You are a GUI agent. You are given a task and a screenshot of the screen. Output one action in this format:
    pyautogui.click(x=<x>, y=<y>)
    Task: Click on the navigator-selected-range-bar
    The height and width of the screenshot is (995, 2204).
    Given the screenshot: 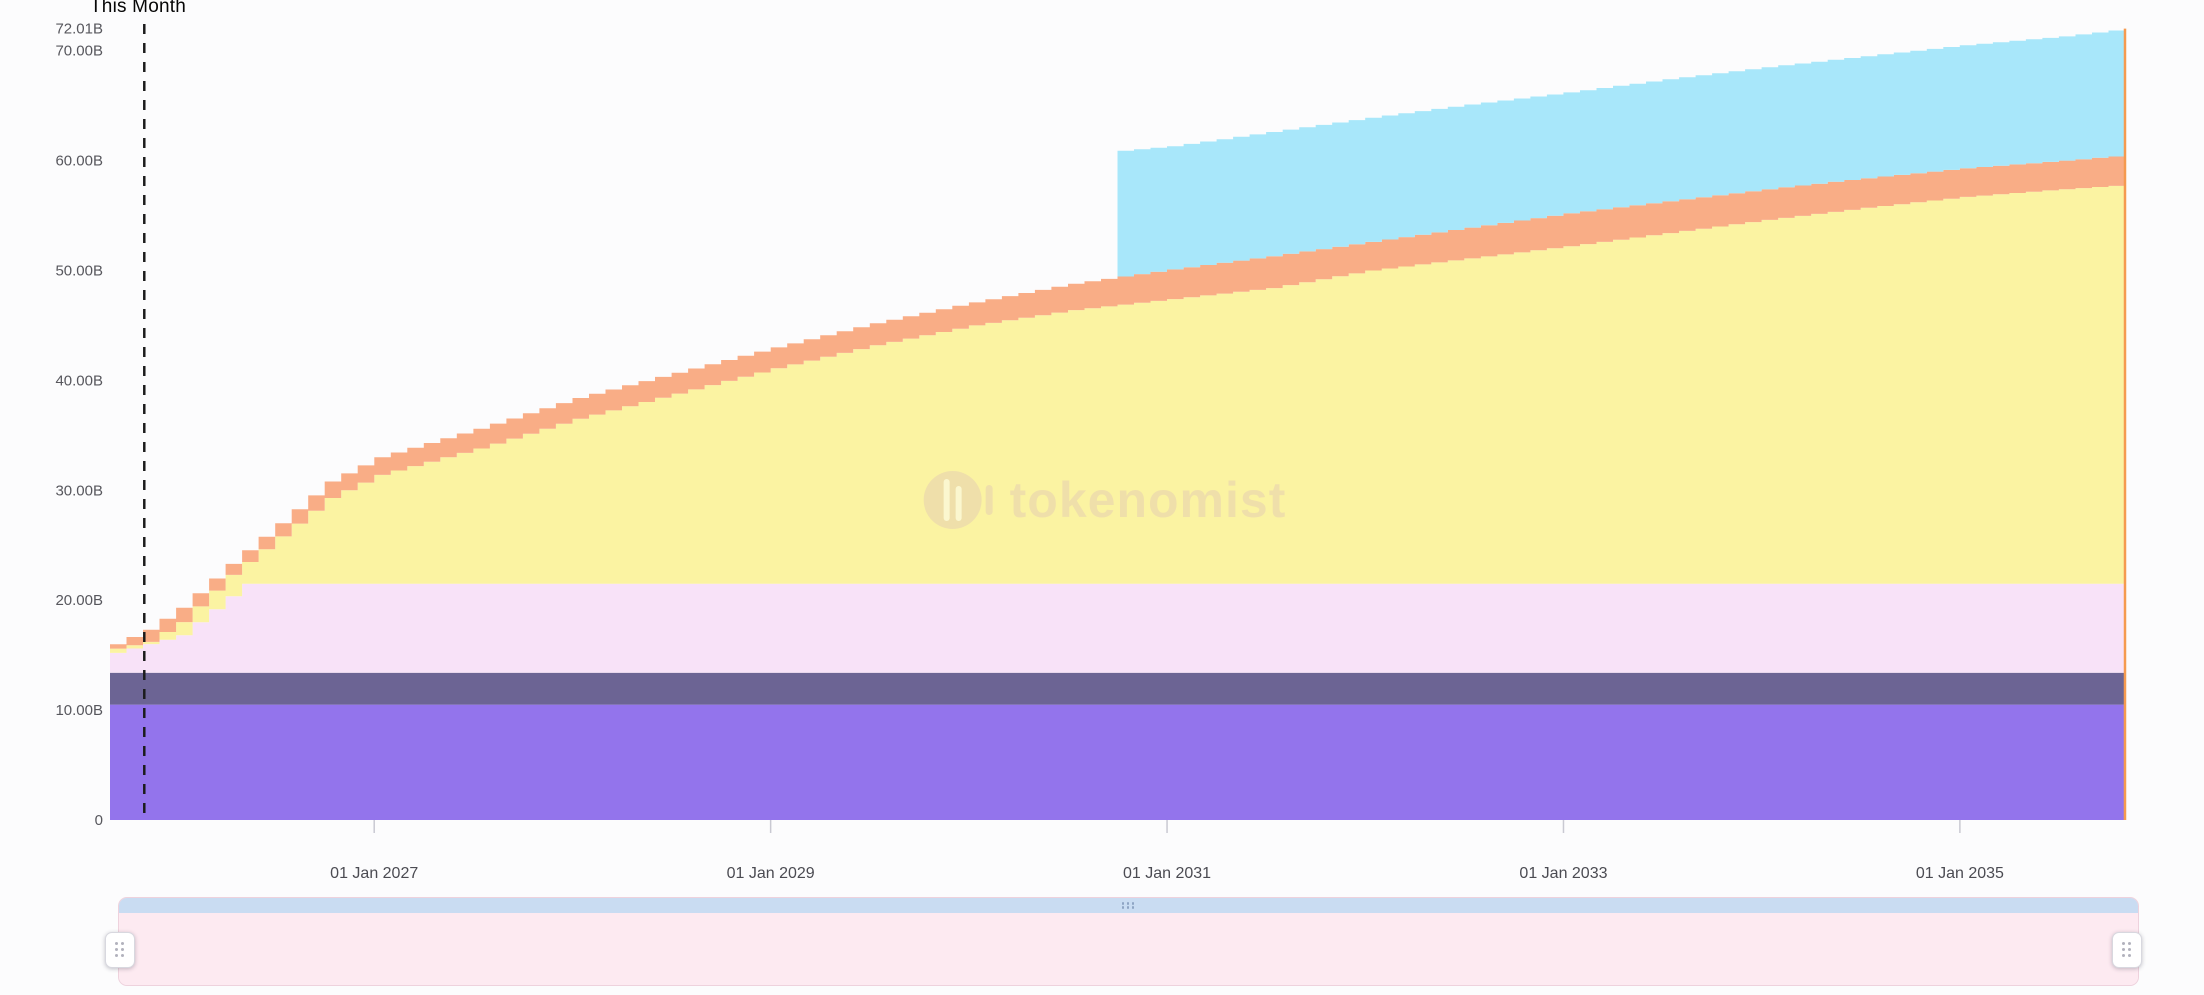 What is the action you would take?
    pyautogui.click(x=1128, y=905)
    